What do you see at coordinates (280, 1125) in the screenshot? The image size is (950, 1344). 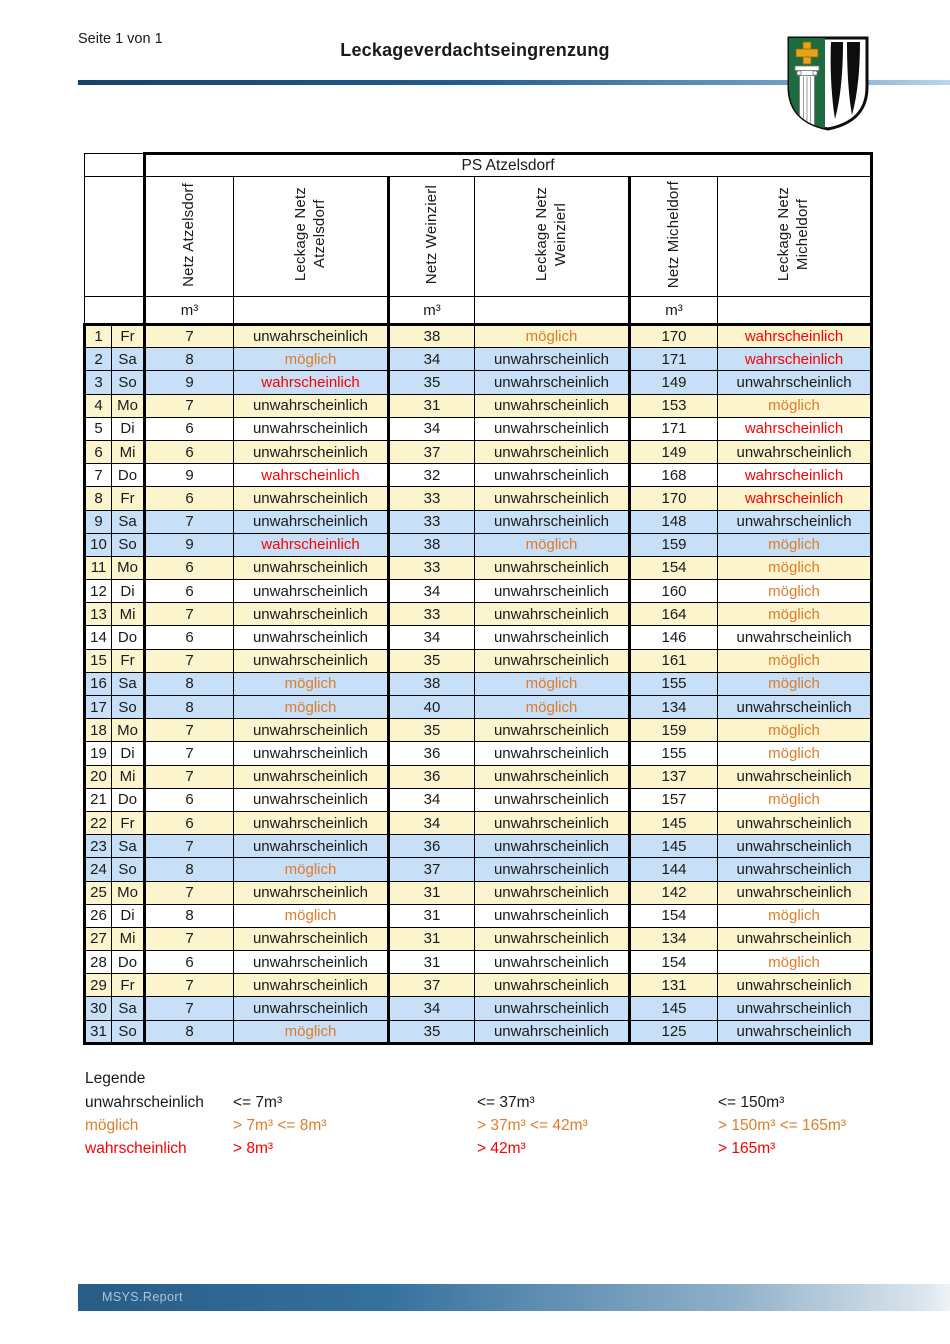 I see `legend-threshold-atzelsdorf: > 7m³ <= 8m³` at bounding box center [280, 1125].